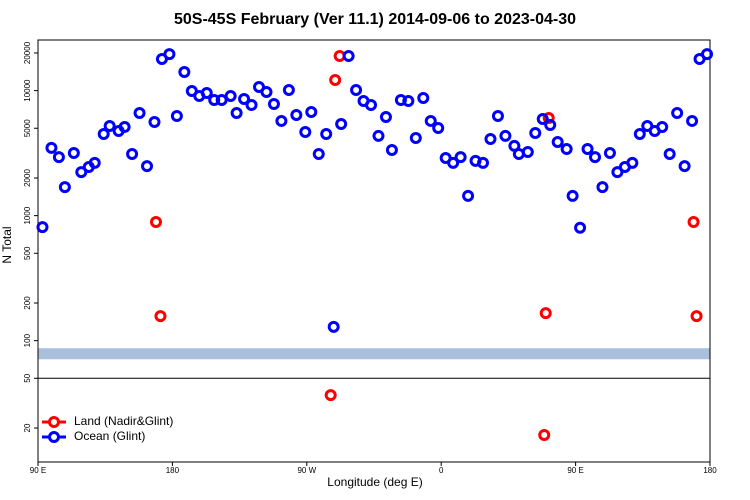 The width and height of the screenshot is (750, 500). I want to click on legend-label: Ocean (Glint), so click(109, 436).